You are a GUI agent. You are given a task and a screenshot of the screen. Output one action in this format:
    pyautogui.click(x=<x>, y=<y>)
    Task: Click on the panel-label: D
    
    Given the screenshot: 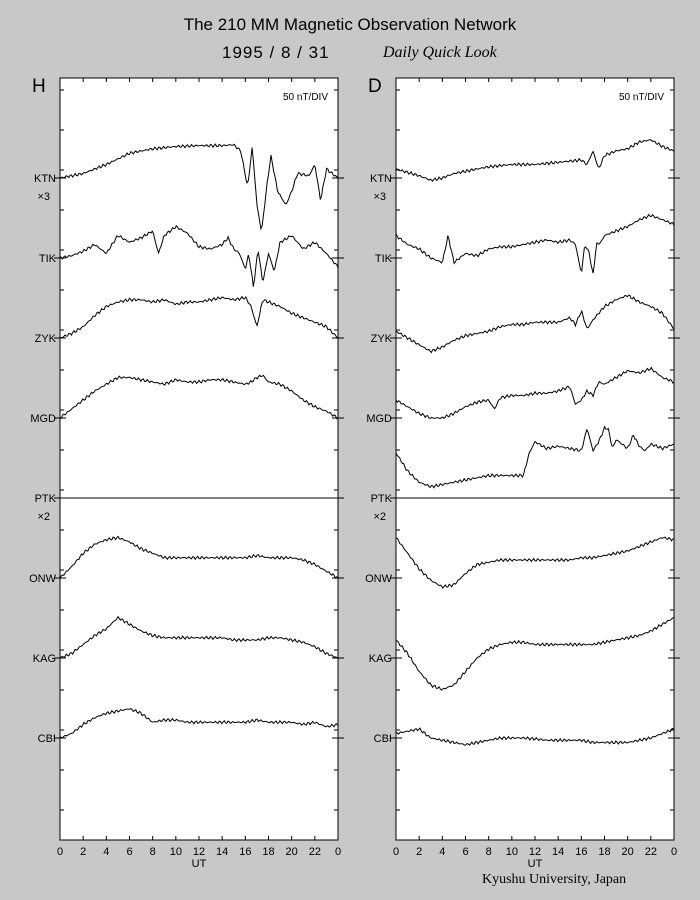 What is the action you would take?
    pyautogui.click(x=375, y=86)
    